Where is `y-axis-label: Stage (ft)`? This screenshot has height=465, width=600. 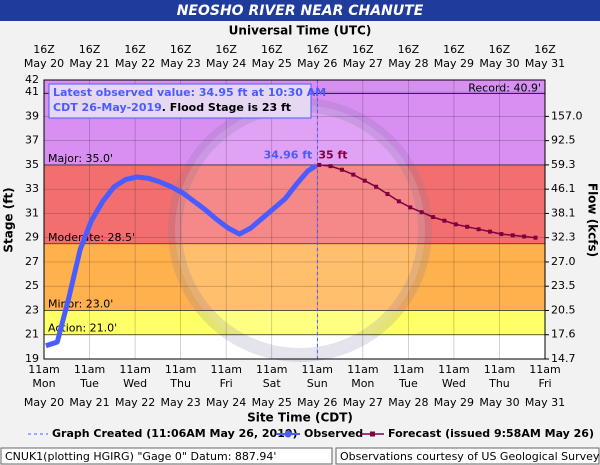 y-axis-label: Stage (ft) is located at coordinates (9, 219).